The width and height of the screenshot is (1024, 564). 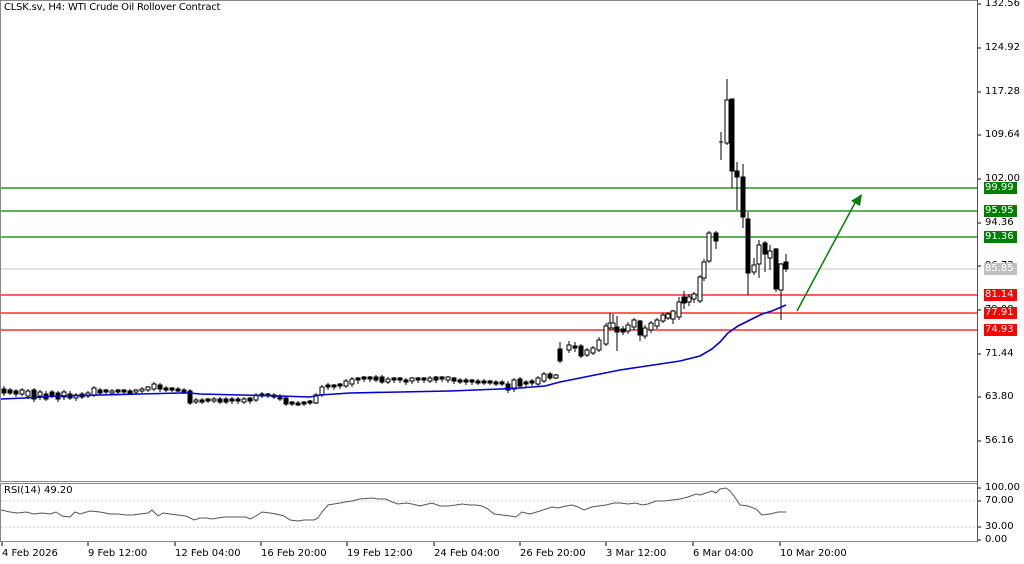 I want to click on price-tick: 94.36, so click(x=999, y=222).